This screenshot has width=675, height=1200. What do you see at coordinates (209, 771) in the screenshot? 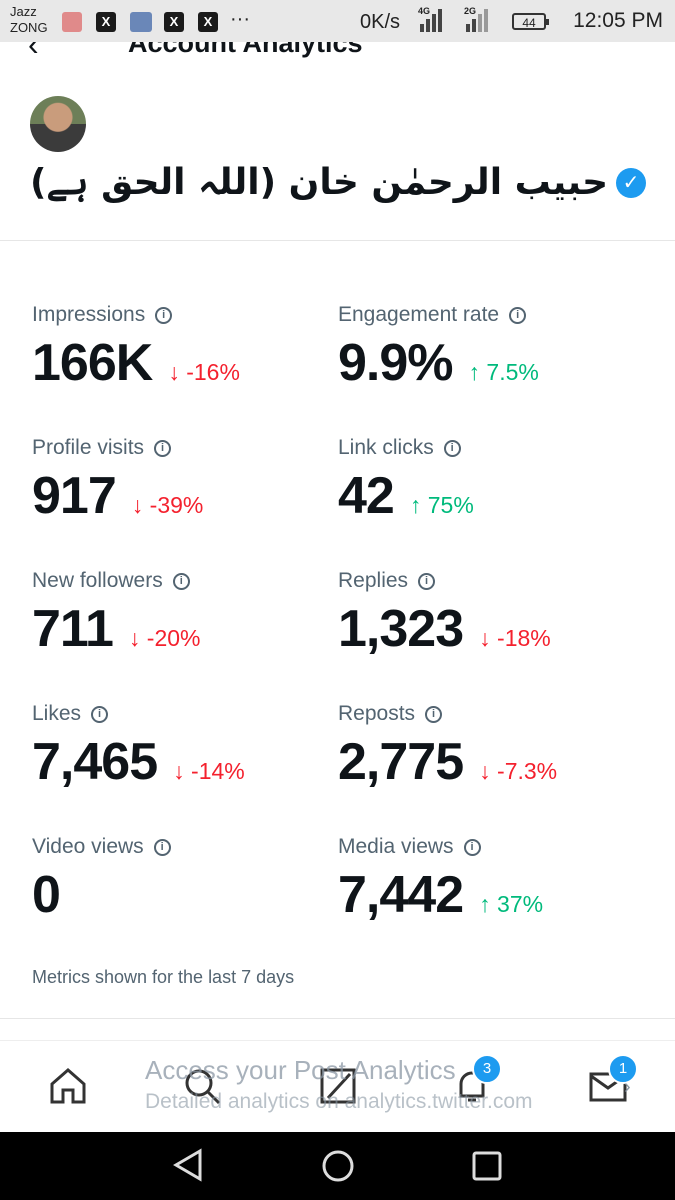
I see `metric-change: ↓ -14%` at bounding box center [209, 771].